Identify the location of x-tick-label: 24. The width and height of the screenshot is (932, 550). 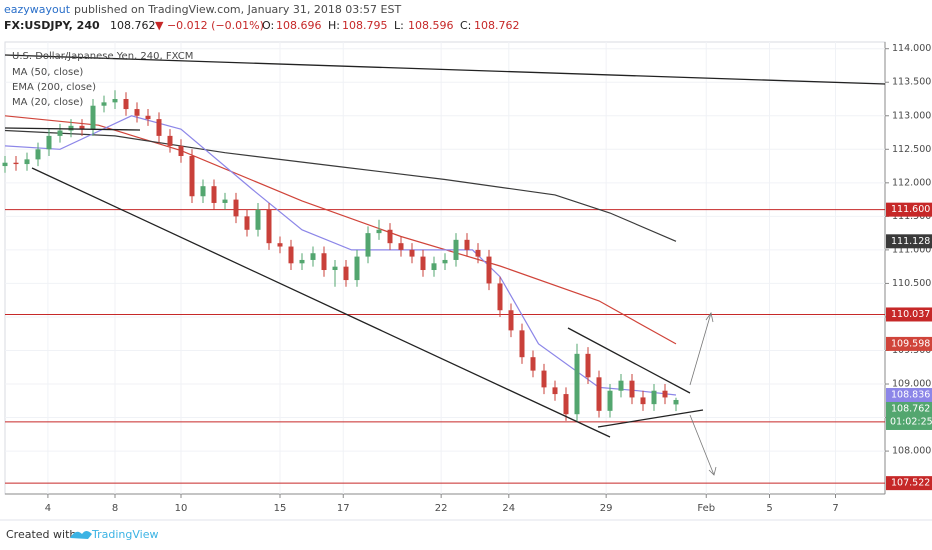
(508, 508).